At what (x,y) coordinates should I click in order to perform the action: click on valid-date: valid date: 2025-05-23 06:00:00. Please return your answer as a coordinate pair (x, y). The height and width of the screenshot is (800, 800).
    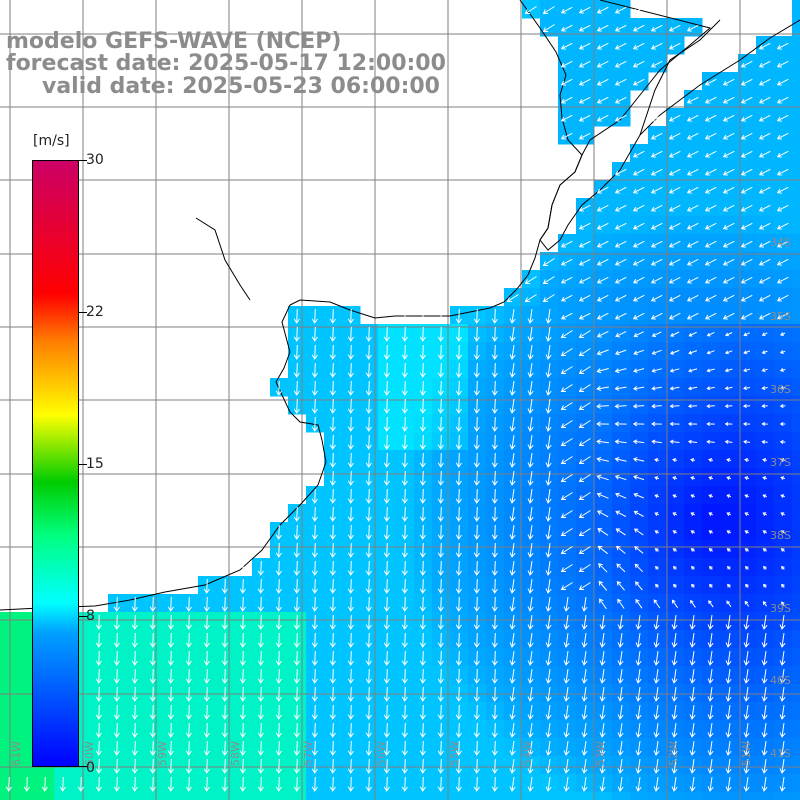
    Looking at the image, I should click on (241, 86).